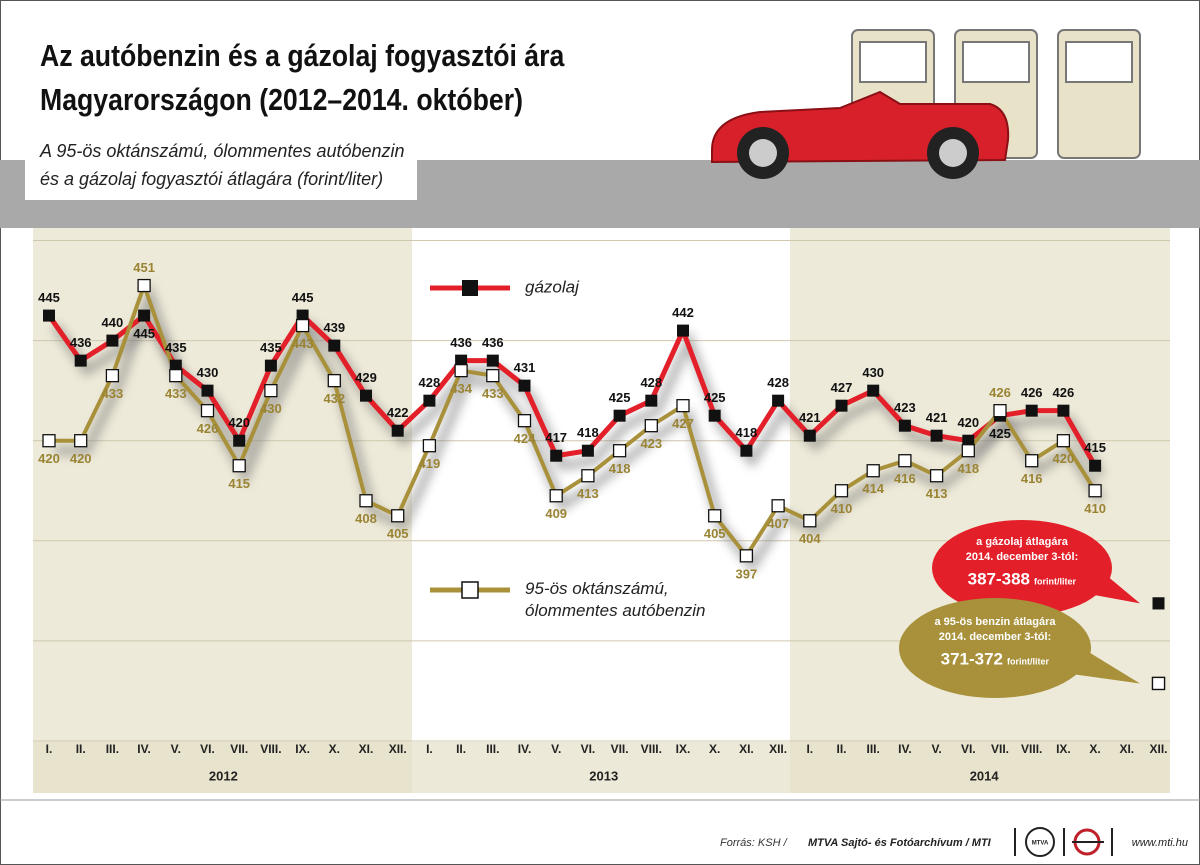 Image resolution: width=1200 pixels, height=865 pixels. Describe the element at coordinates (366, 377) in the screenshot. I see `data-label: 429` at that location.